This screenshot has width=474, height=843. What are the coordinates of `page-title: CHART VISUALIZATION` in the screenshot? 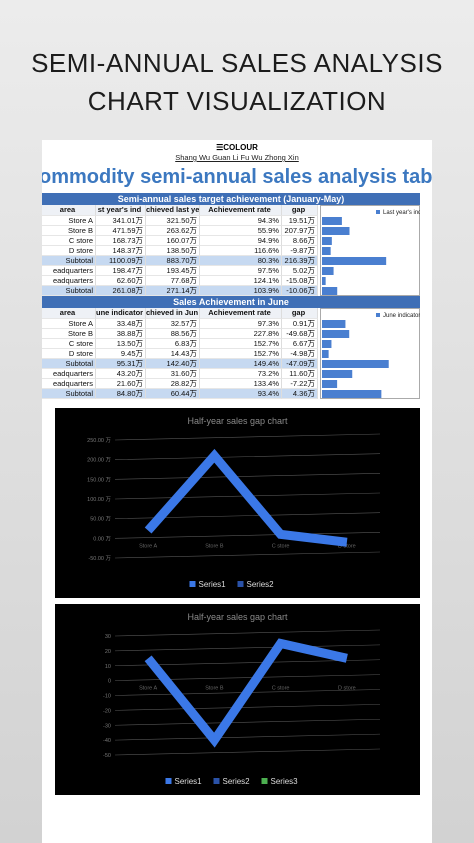 It's located at (237, 101).